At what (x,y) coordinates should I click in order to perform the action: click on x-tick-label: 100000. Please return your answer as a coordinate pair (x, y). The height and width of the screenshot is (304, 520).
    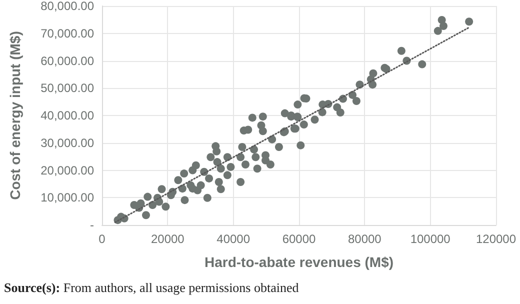
    Looking at the image, I should click on (430, 239).